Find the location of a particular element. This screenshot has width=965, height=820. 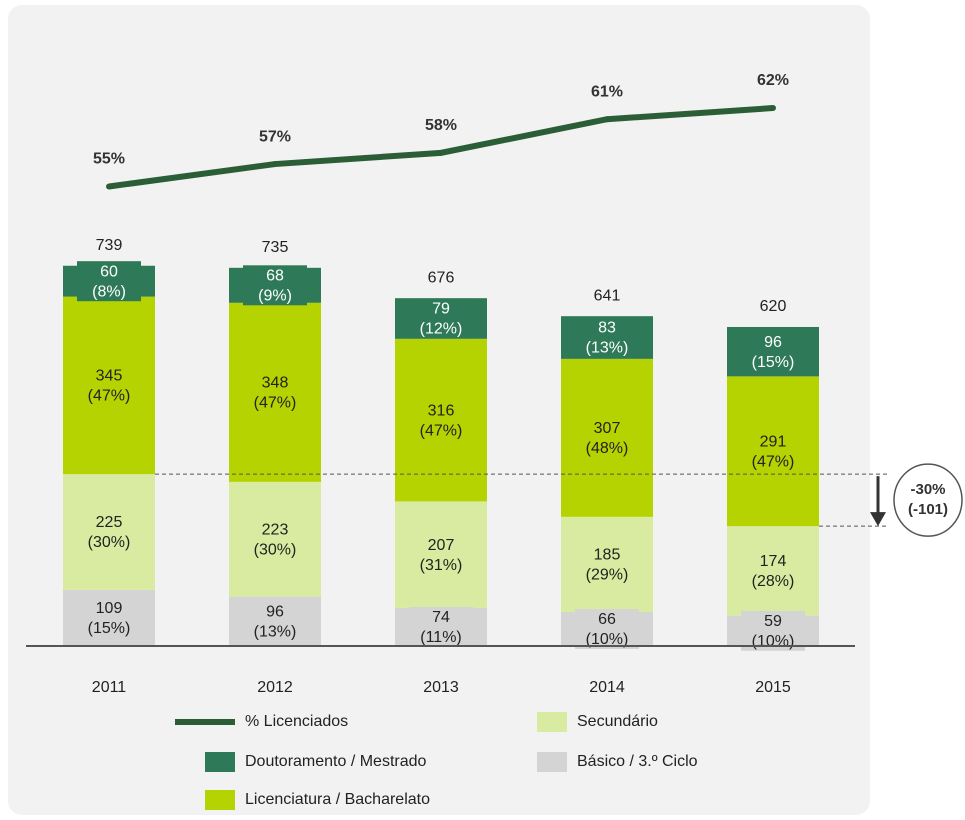

value-label: 225 is located at coordinates (109, 522).